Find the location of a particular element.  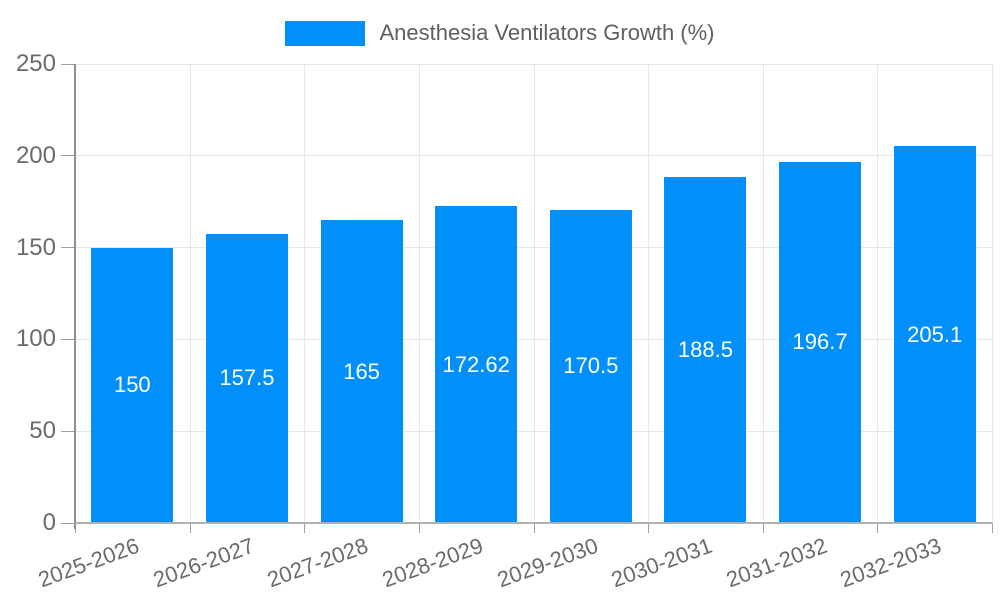

bar-value-label: 188.5 is located at coordinates (705, 349).